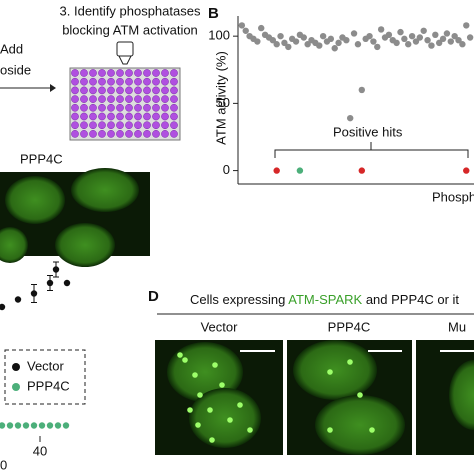 Image resolution: width=474 pixels, height=474 pixels. Describe the element at coordinates (41, 158) in the screenshot. I see `image-label: PPP4C` at that location.